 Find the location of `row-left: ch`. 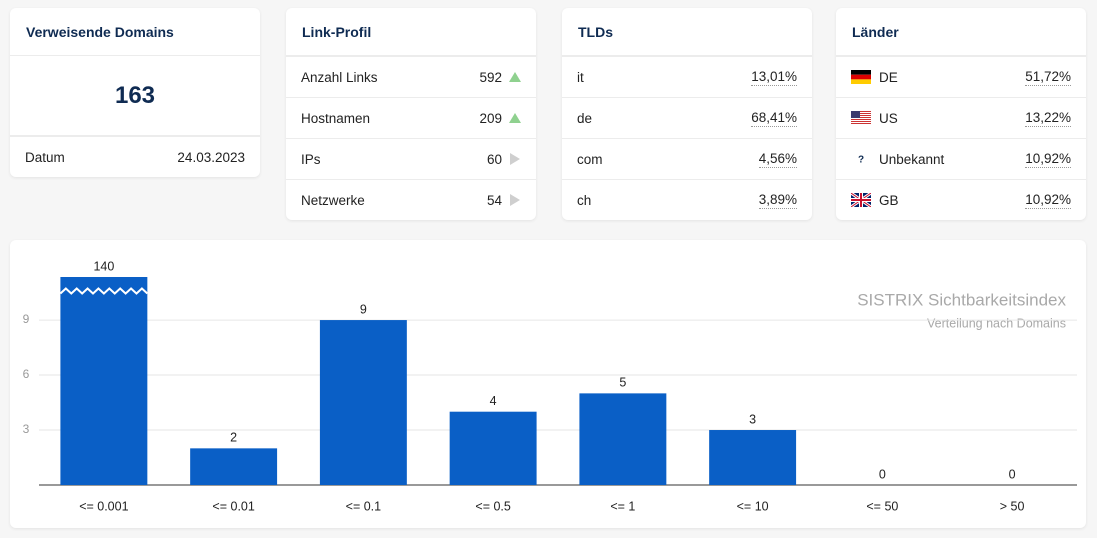

row-left: ch is located at coordinates (584, 200).